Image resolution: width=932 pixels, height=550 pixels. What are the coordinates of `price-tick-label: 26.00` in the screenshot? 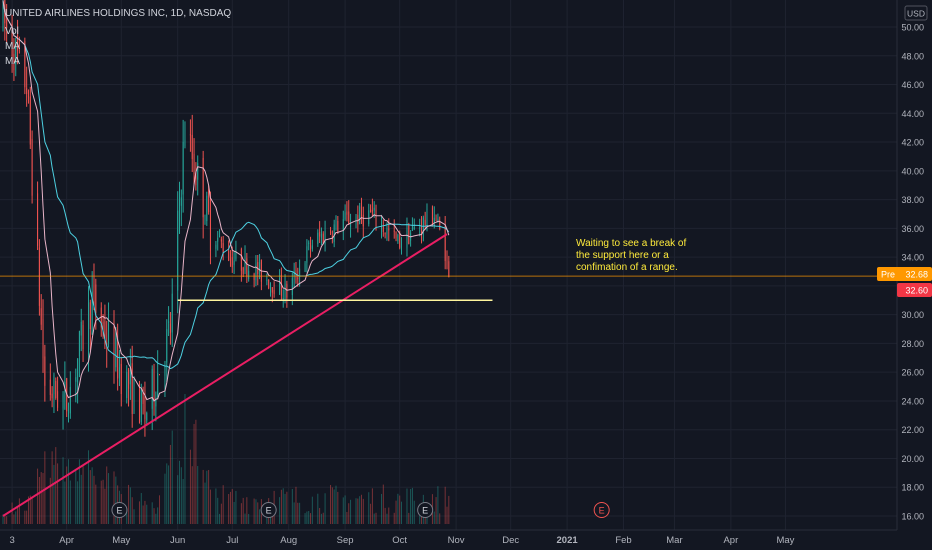 It's located at (912, 373).